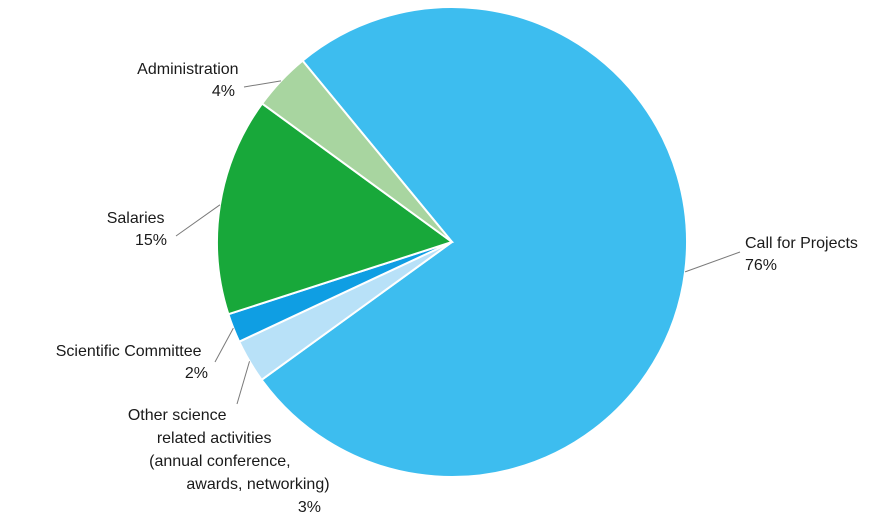 Image resolution: width=896 pixels, height=529 pixels. I want to click on label-salaries-pct: 15%, so click(151, 240).